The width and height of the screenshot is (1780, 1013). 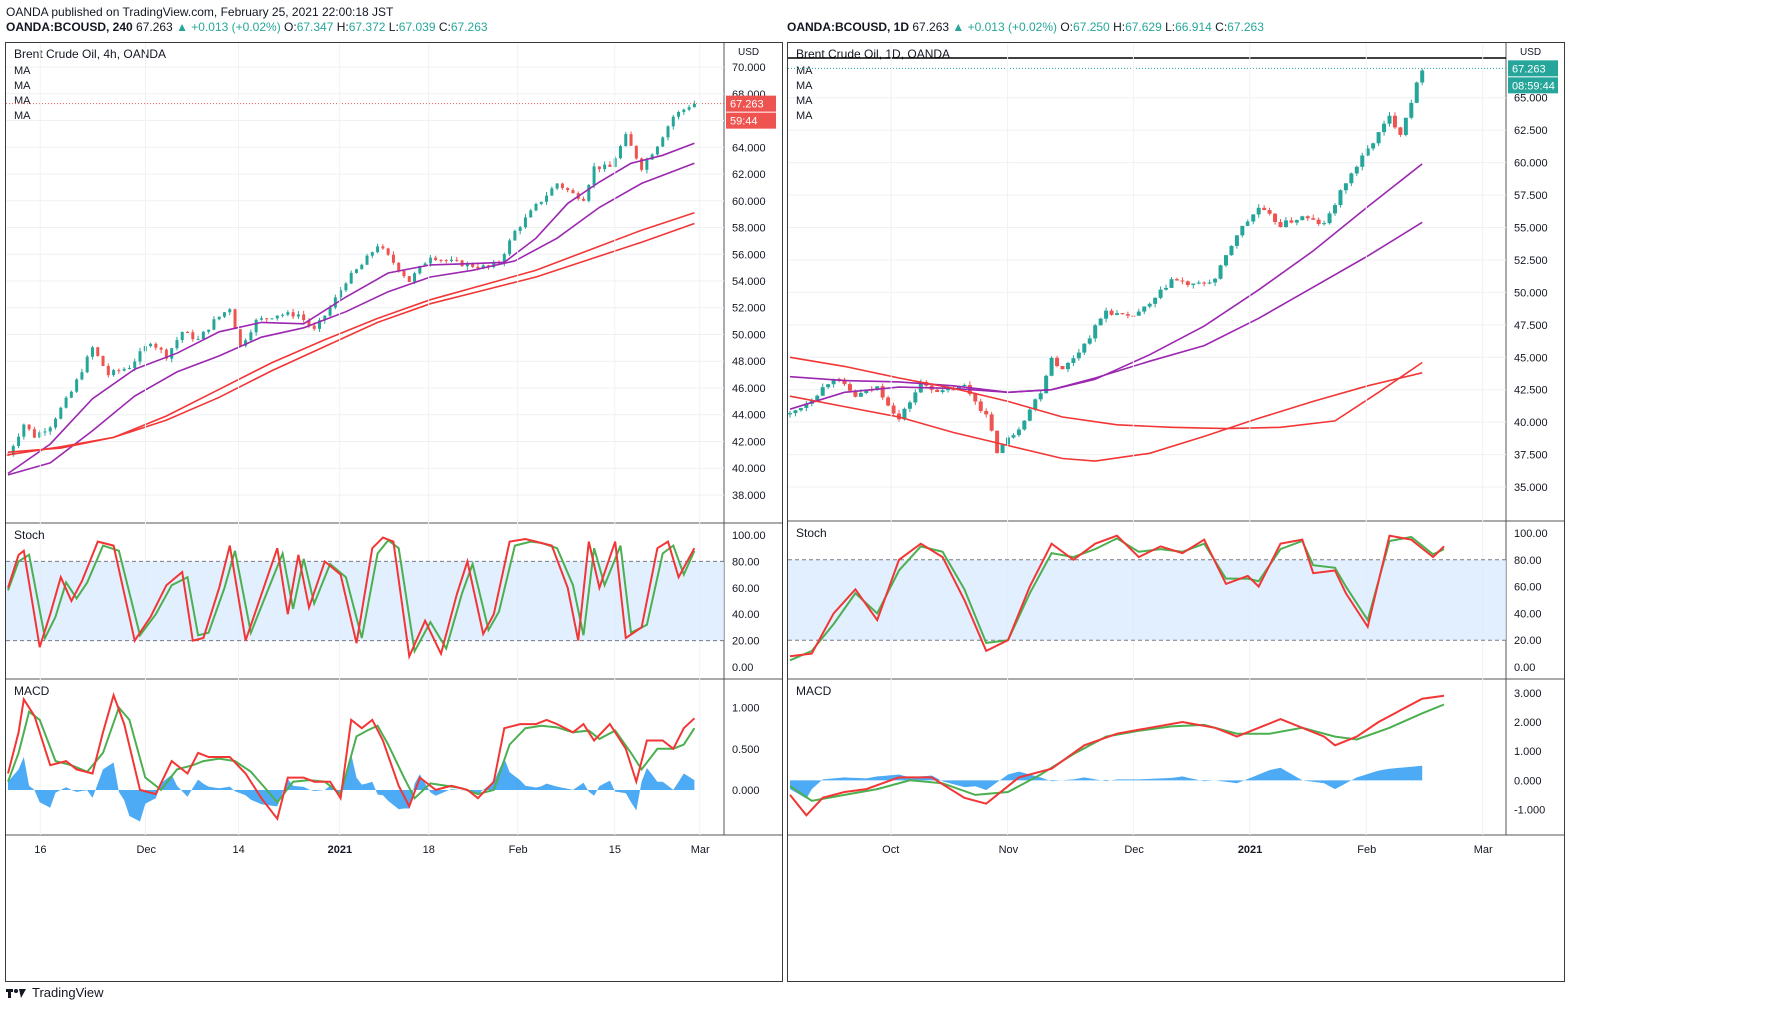 What do you see at coordinates (1483, 850) in the screenshot?
I see `time-tick-label: Mar` at bounding box center [1483, 850].